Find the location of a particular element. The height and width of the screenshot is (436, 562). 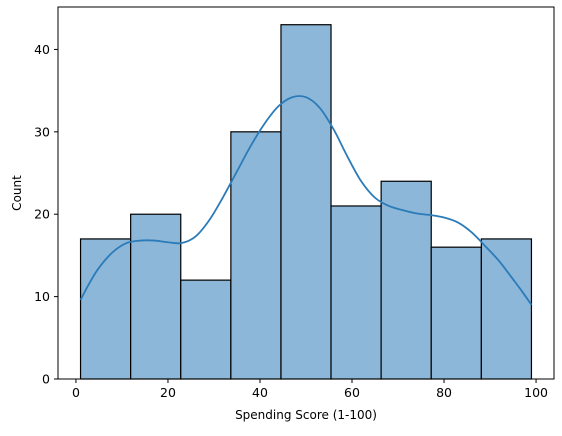

x-tick-label: 100 is located at coordinates (536, 392).